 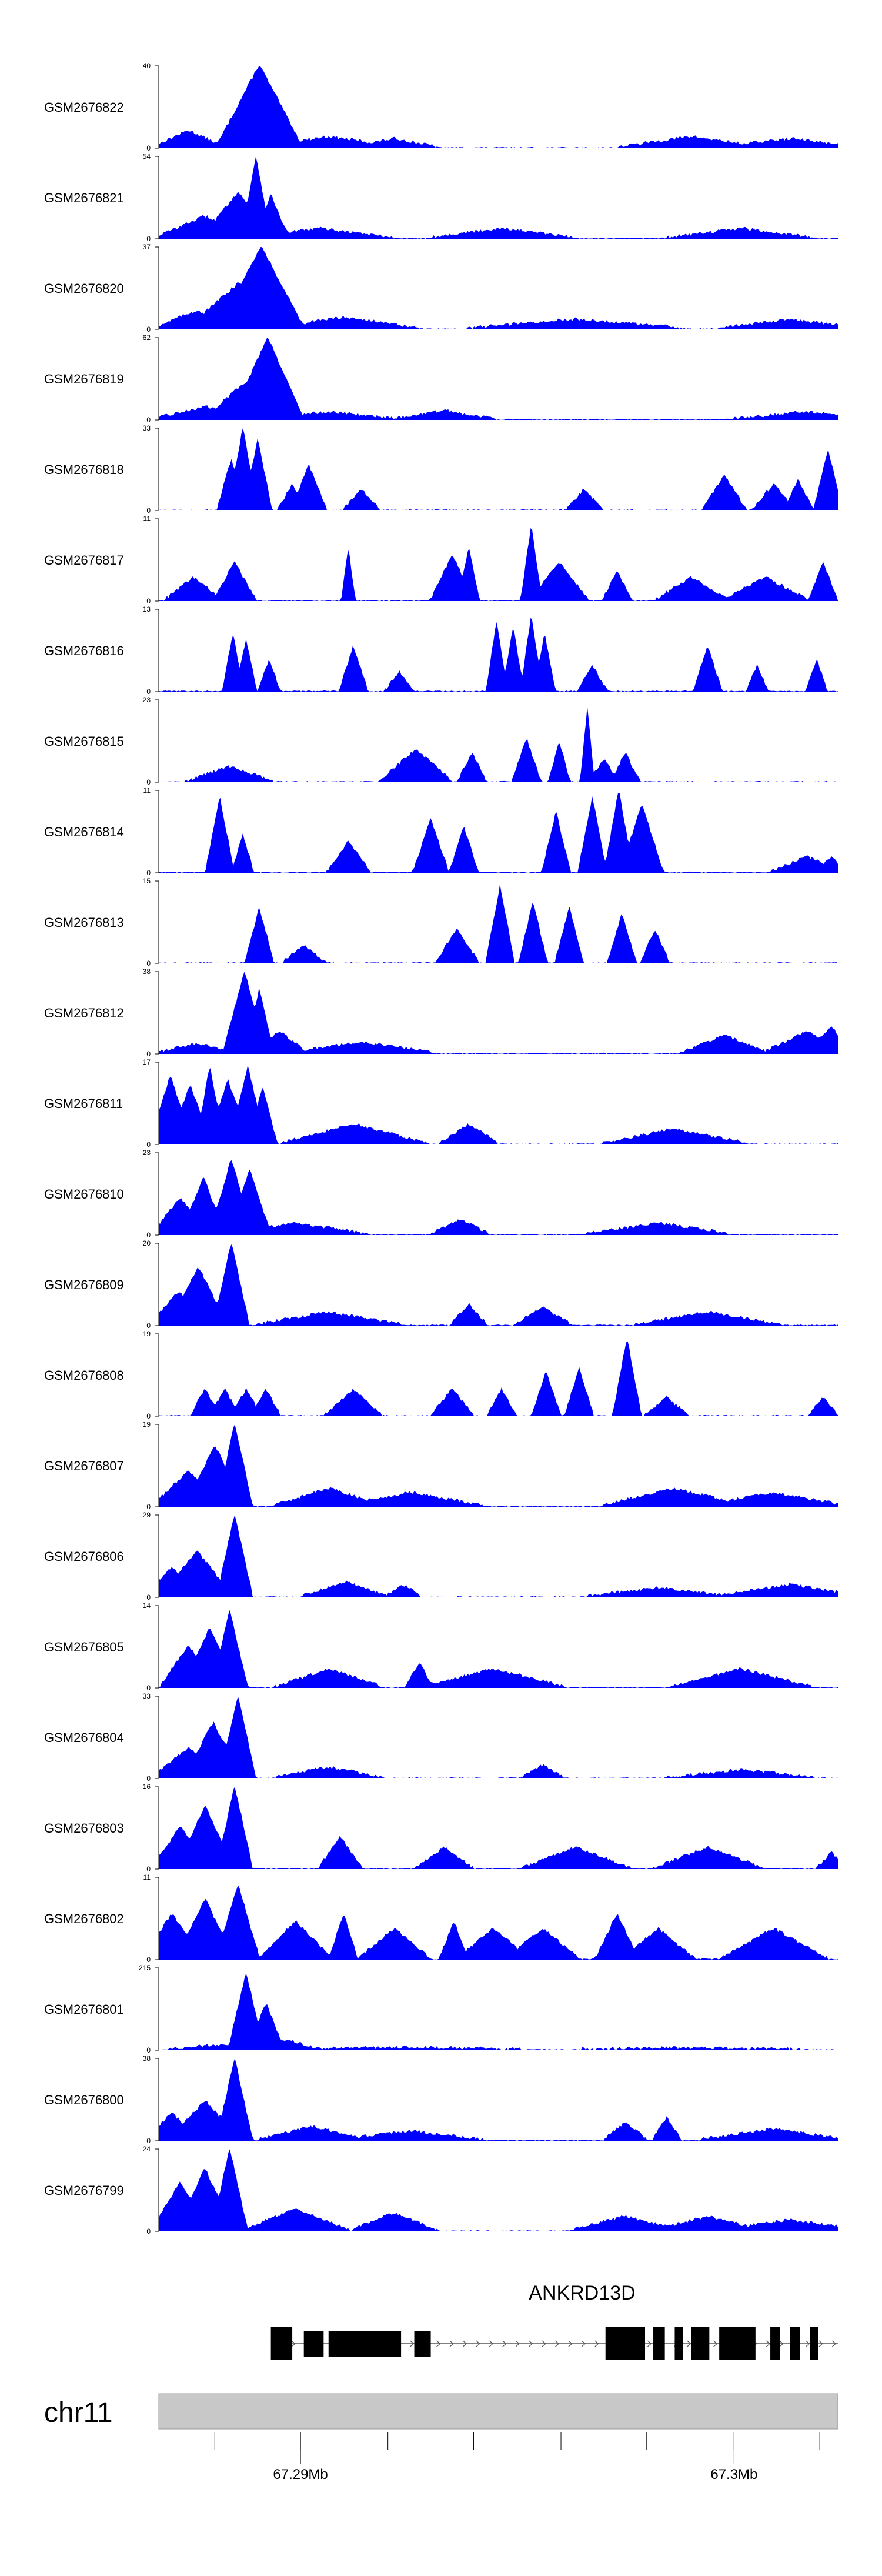 What do you see at coordinates (441, 197) in the screenshot?
I see `track-GSM2676821: GSM2676821 54 0` at bounding box center [441, 197].